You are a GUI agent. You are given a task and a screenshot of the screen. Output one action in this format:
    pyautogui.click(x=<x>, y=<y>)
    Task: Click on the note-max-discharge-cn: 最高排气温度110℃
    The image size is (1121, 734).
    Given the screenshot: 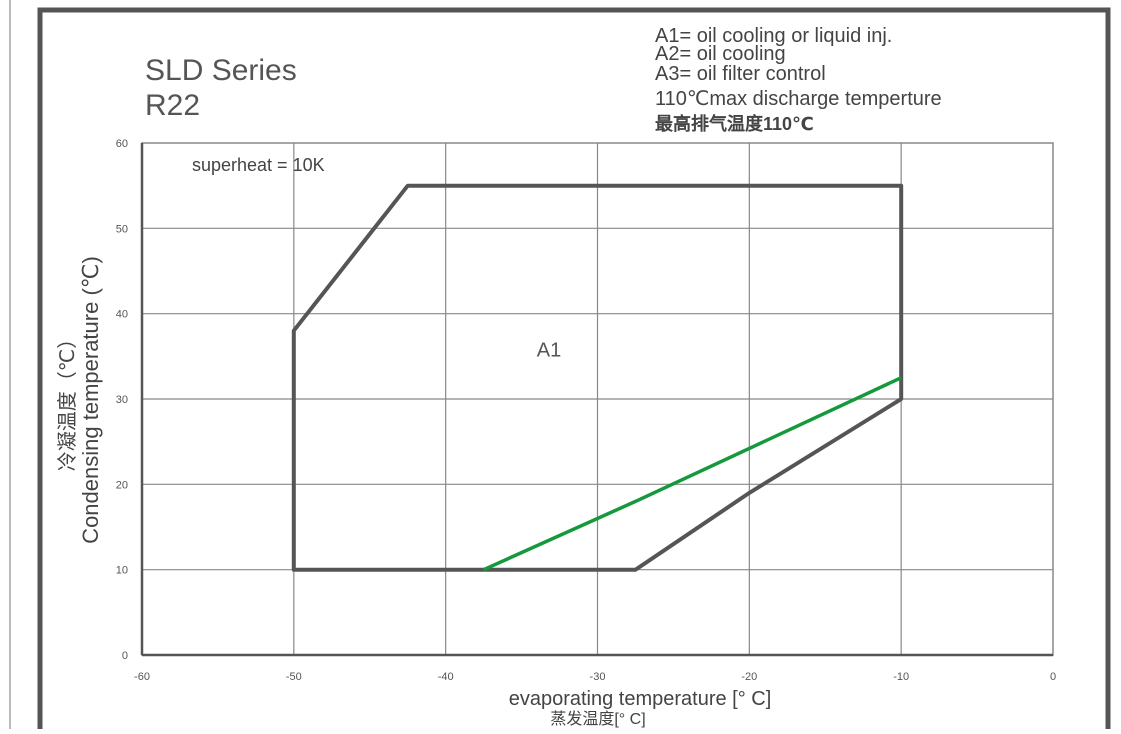 What is the action you would take?
    pyautogui.click(x=734, y=123)
    